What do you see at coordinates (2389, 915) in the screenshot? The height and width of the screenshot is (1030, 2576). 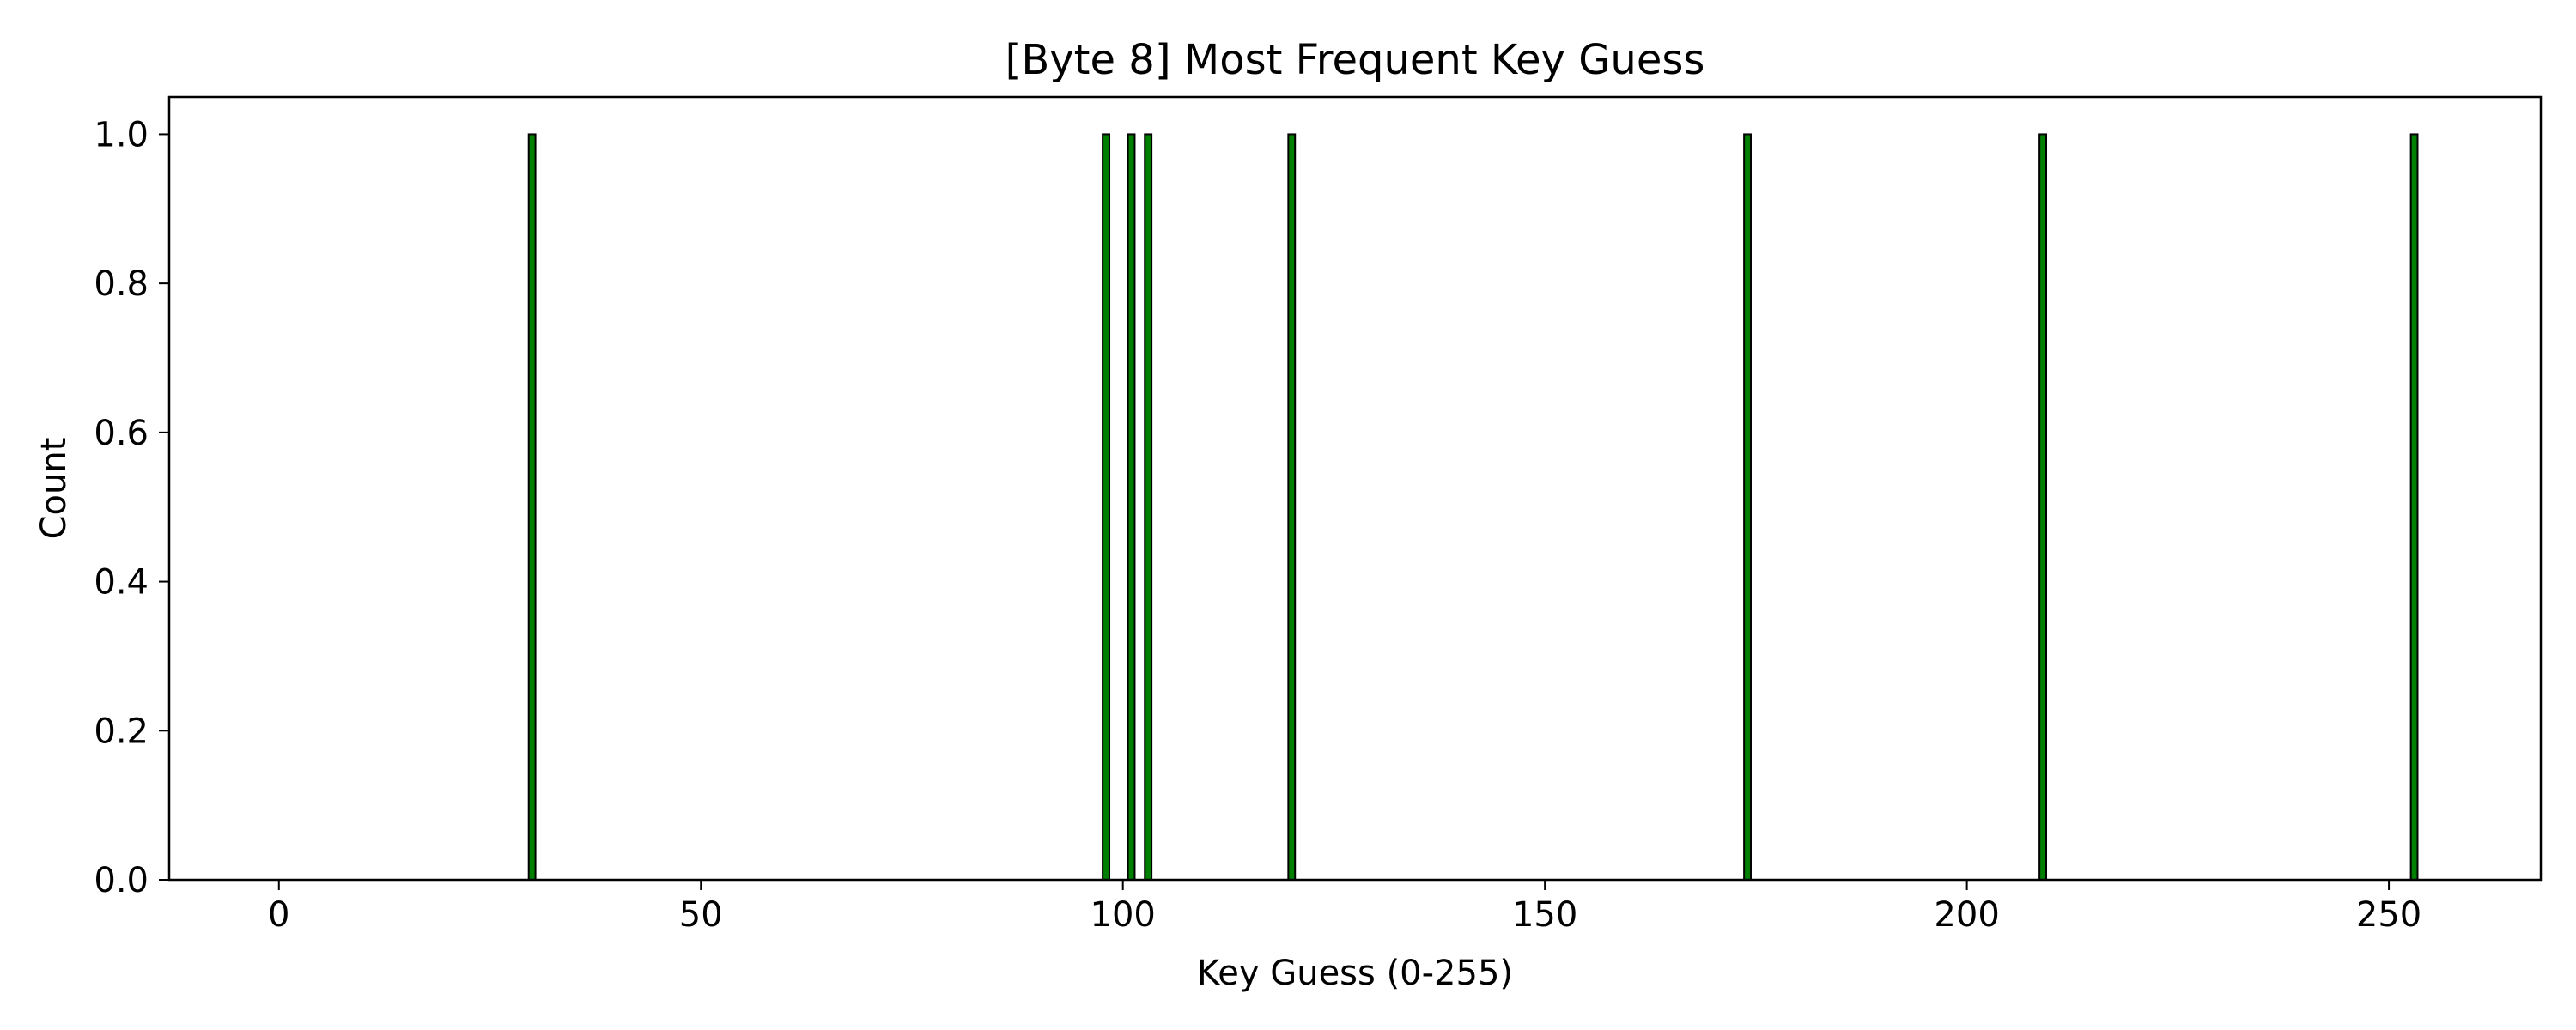 I see `x-tick-label: 250` at bounding box center [2389, 915].